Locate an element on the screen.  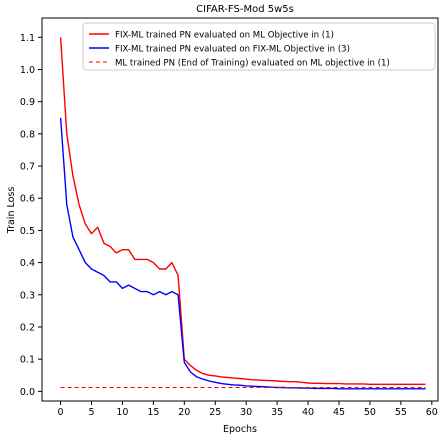
y-tick-label: 0.1 is located at coordinates (27, 360).